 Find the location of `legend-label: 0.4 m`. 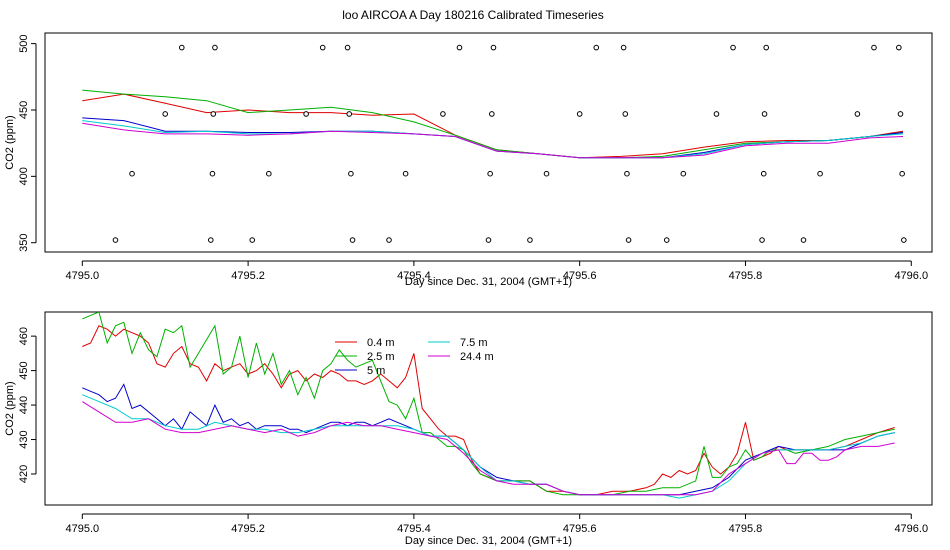

legend-label: 0.4 m is located at coordinates (381, 343).